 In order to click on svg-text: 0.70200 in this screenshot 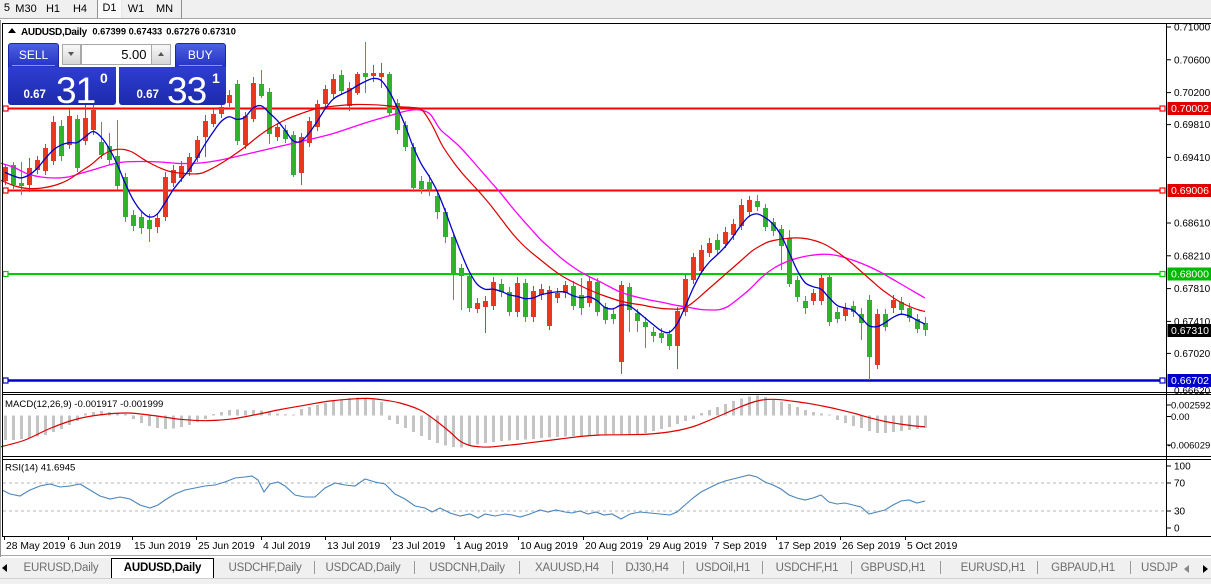, I will do `click(1192, 93)`.